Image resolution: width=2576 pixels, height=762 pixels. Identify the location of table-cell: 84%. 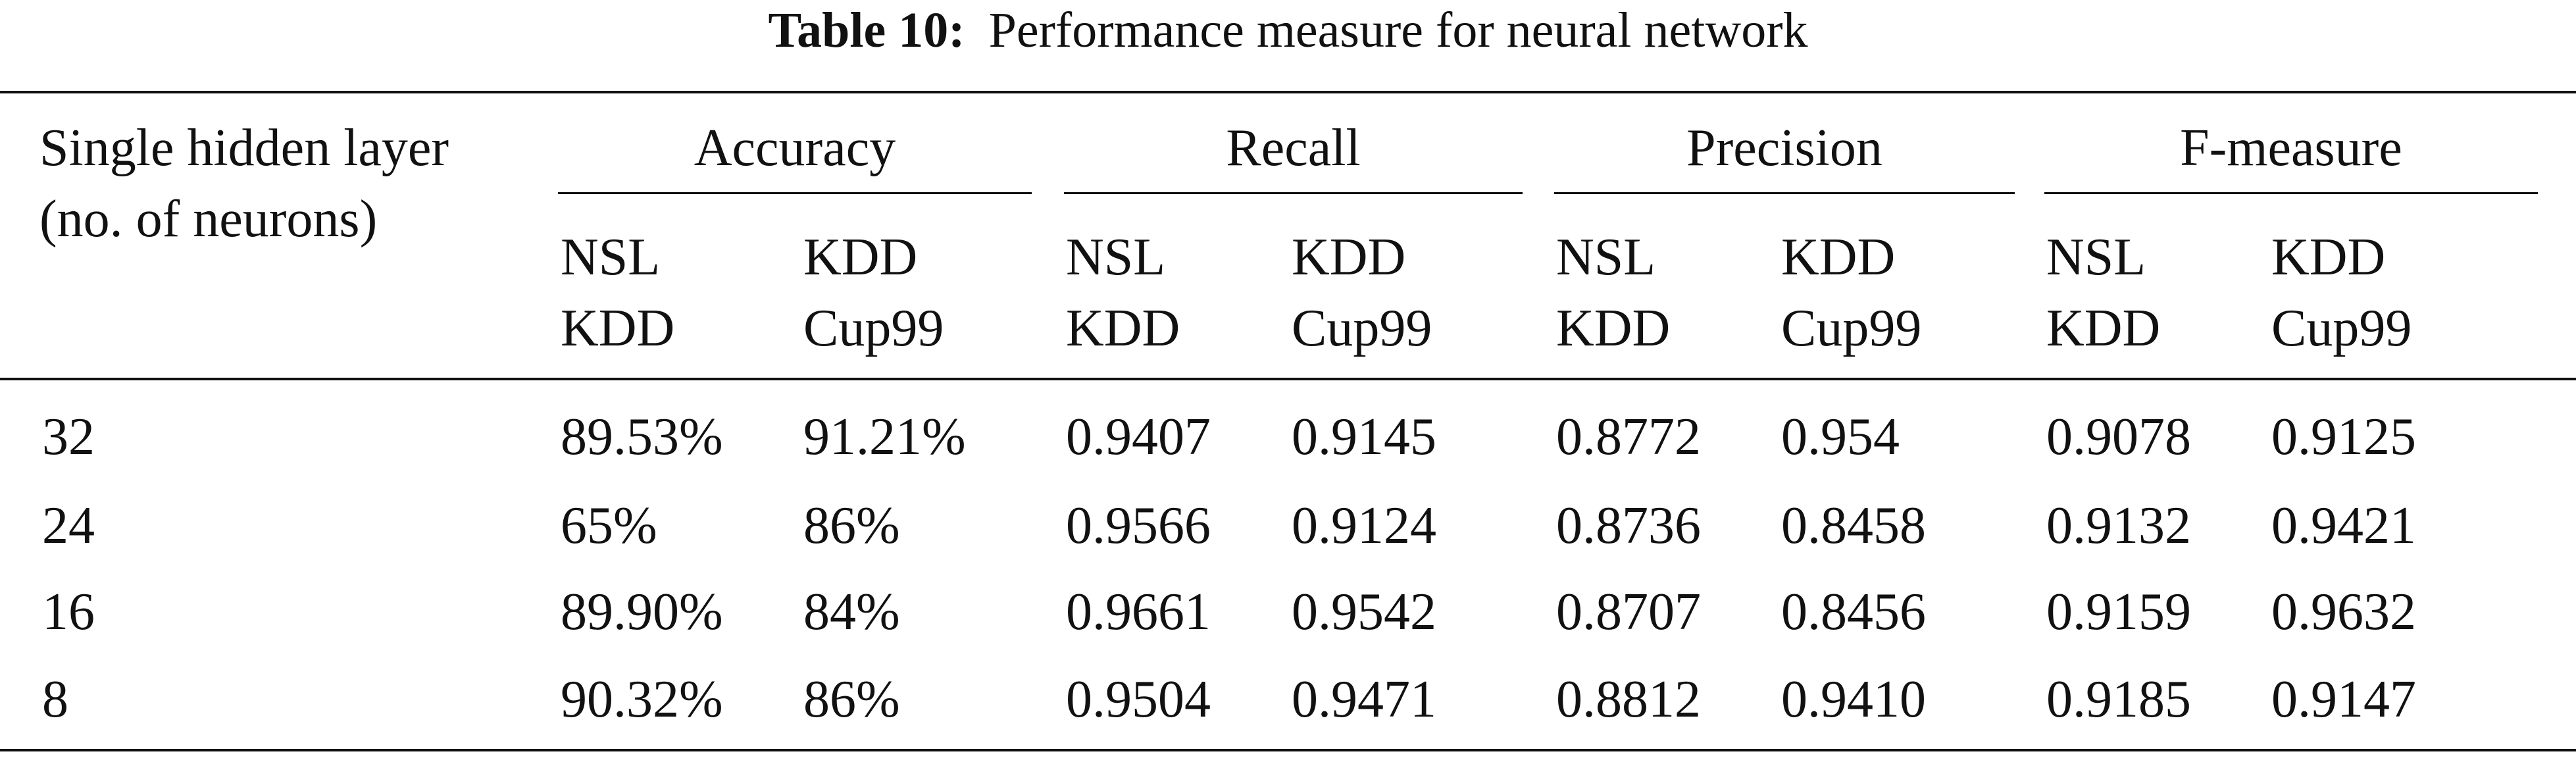
(851, 612).